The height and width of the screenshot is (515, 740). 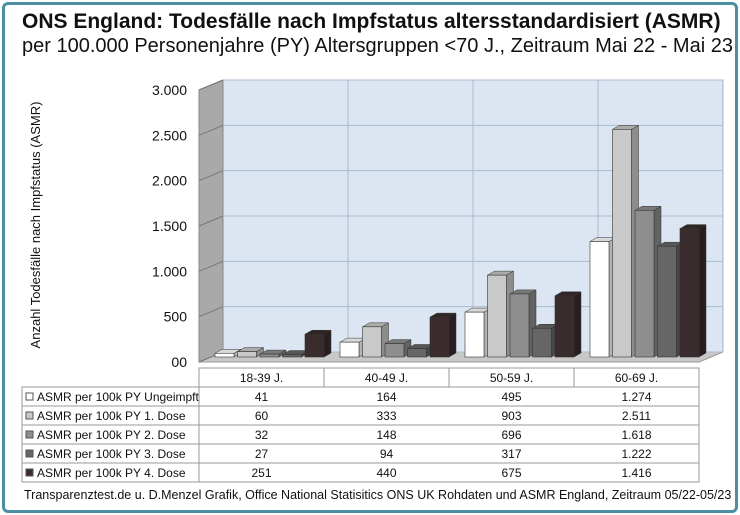 I want to click on data-label: 164, so click(x=386, y=397).